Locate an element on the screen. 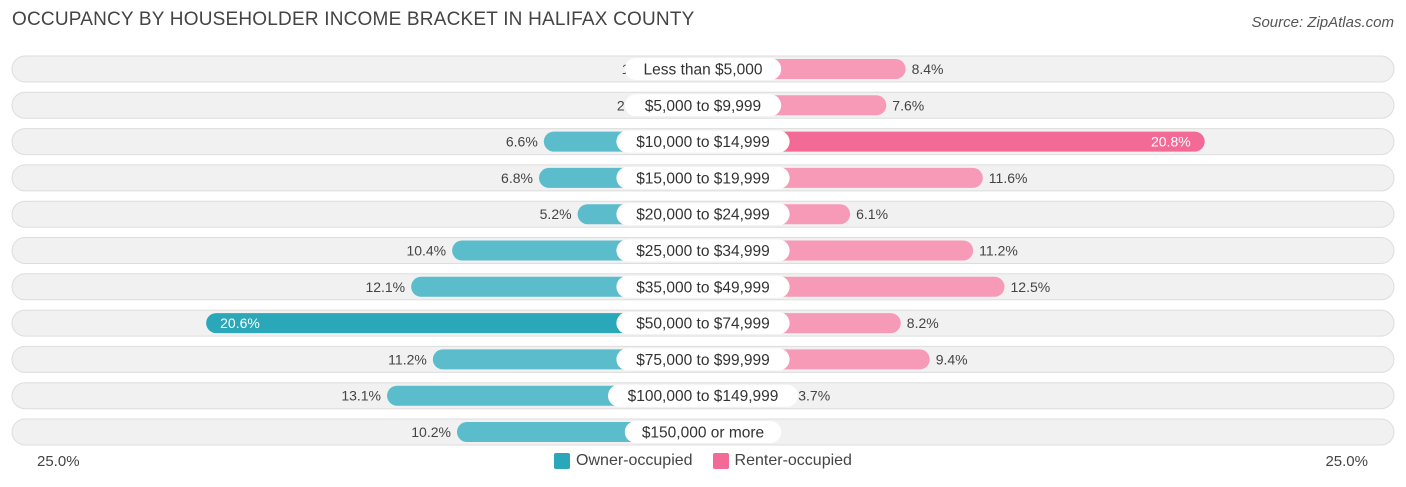 The image size is (1406, 487). renter-value-label: 6.1% is located at coordinates (872, 214).